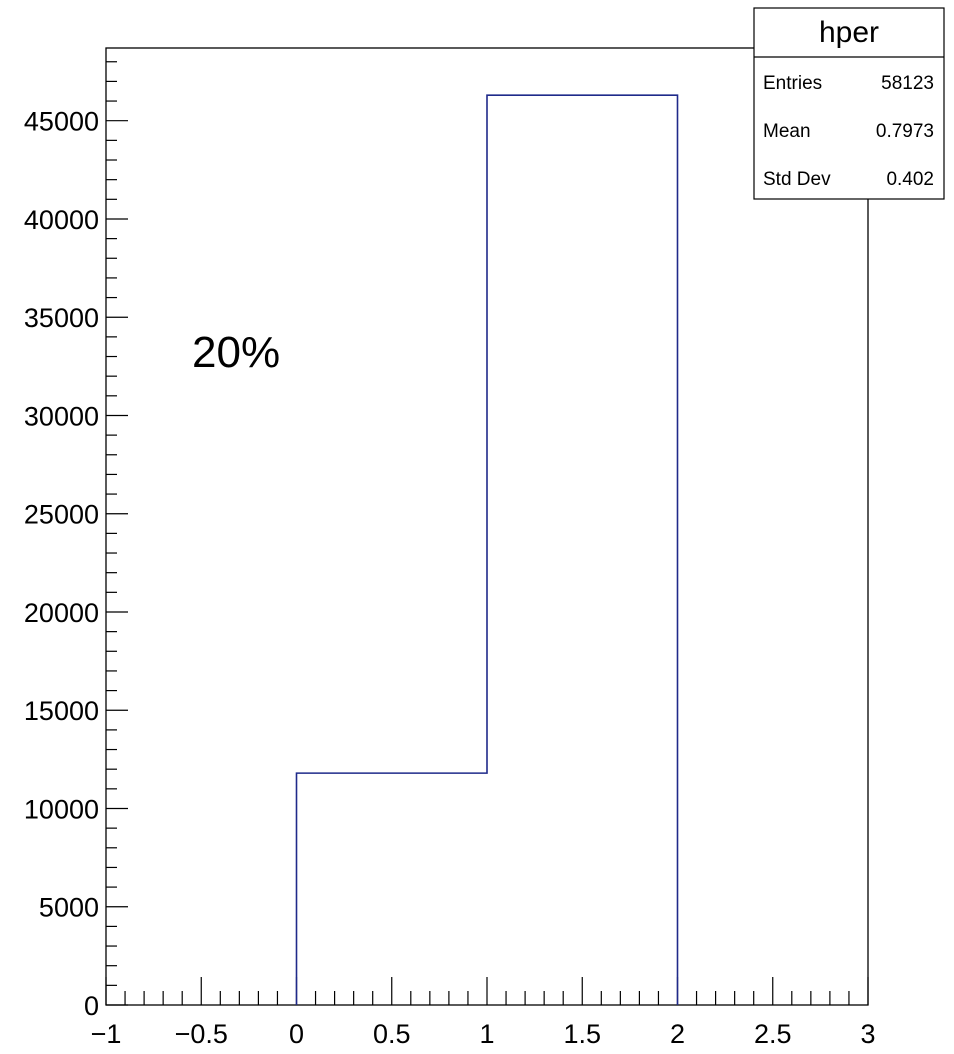 Image resolution: width=954 pixels, height=1054 pixels. What do you see at coordinates (91, 1006) in the screenshot?
I see `y-tick-label: 0` at bounding box center [91, 1006].